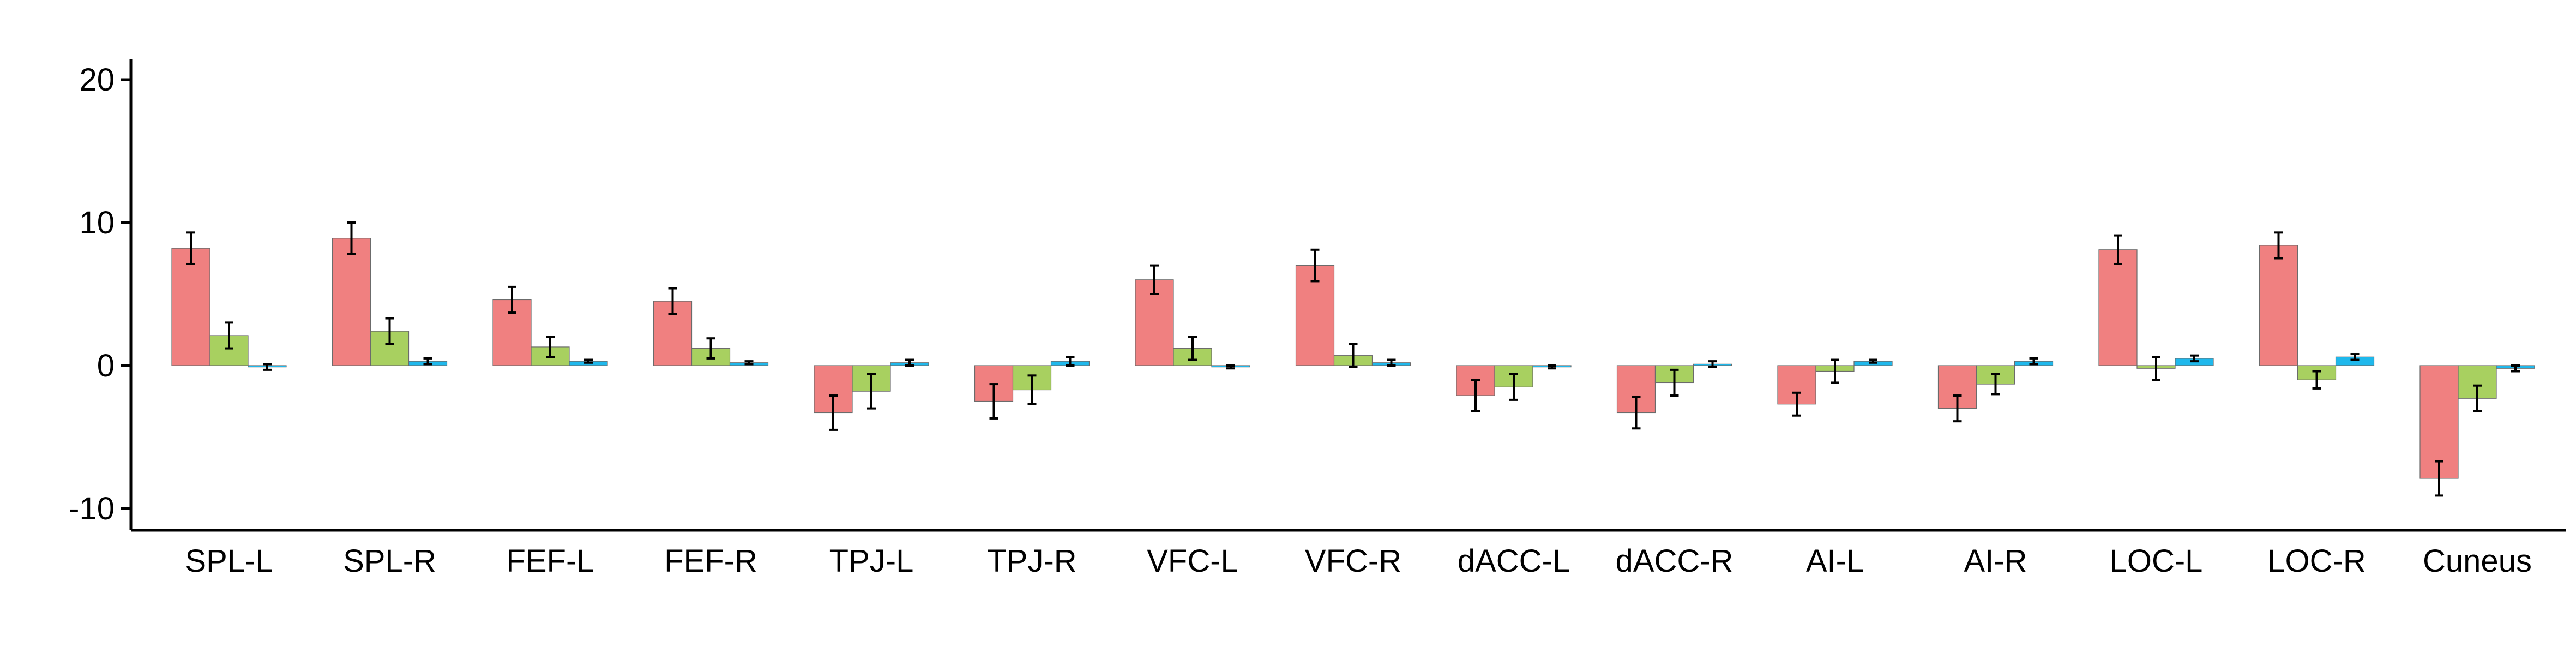 Image resolution: width=2576 pixels, height=647 pixels. I want to click on x-tick-label: dACC-R, so click(1675, 561).